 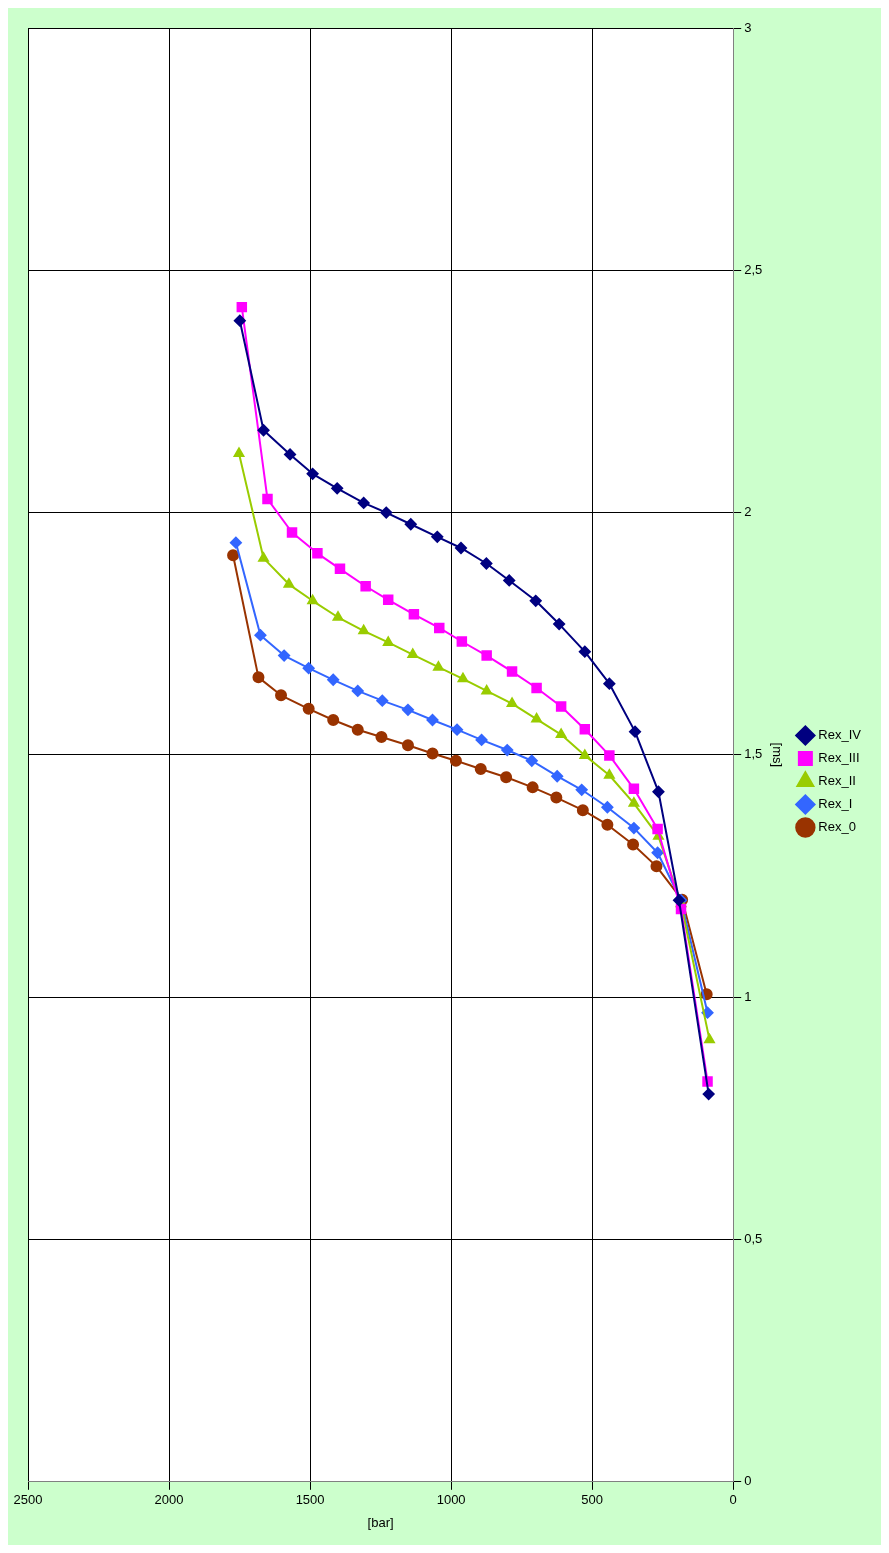 I want to click on x-tick-label: 2500, so click(x=28, y=1500).